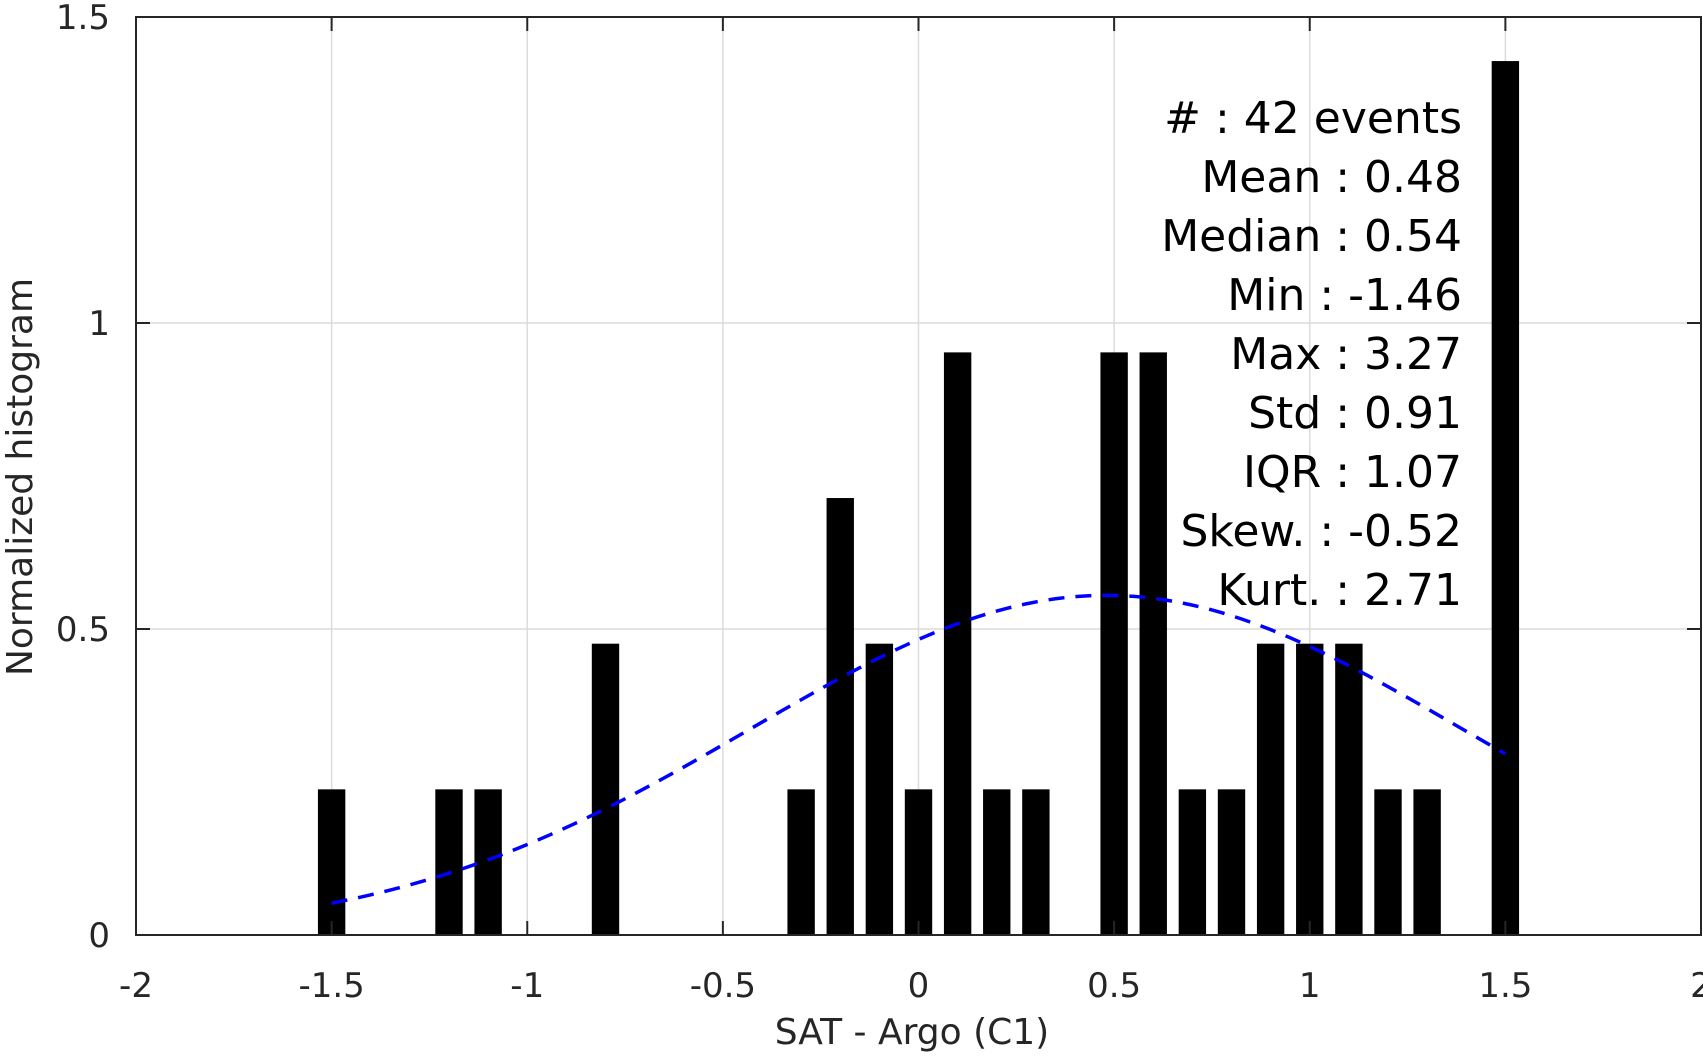 This screenshot has height=1056, width=1703. I want to click on stats-line: Mean : 0.48, so click(1331, 177).